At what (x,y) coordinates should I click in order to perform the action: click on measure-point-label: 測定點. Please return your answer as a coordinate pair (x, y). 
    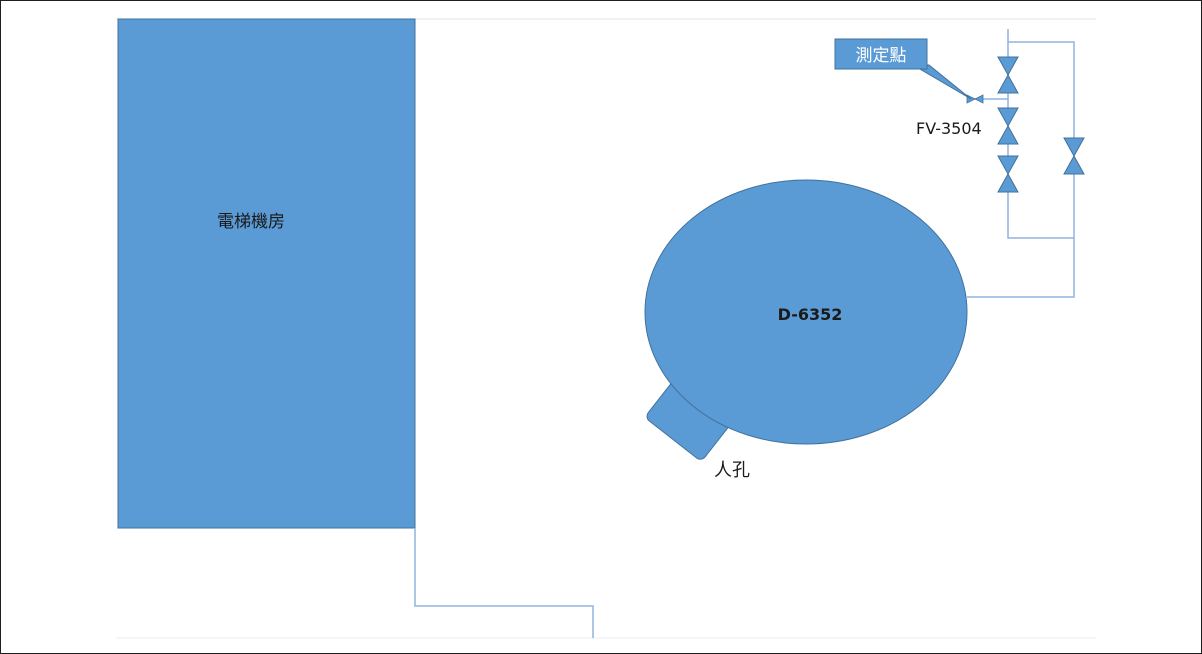
    Looking at the image, I should click on (881, 56).